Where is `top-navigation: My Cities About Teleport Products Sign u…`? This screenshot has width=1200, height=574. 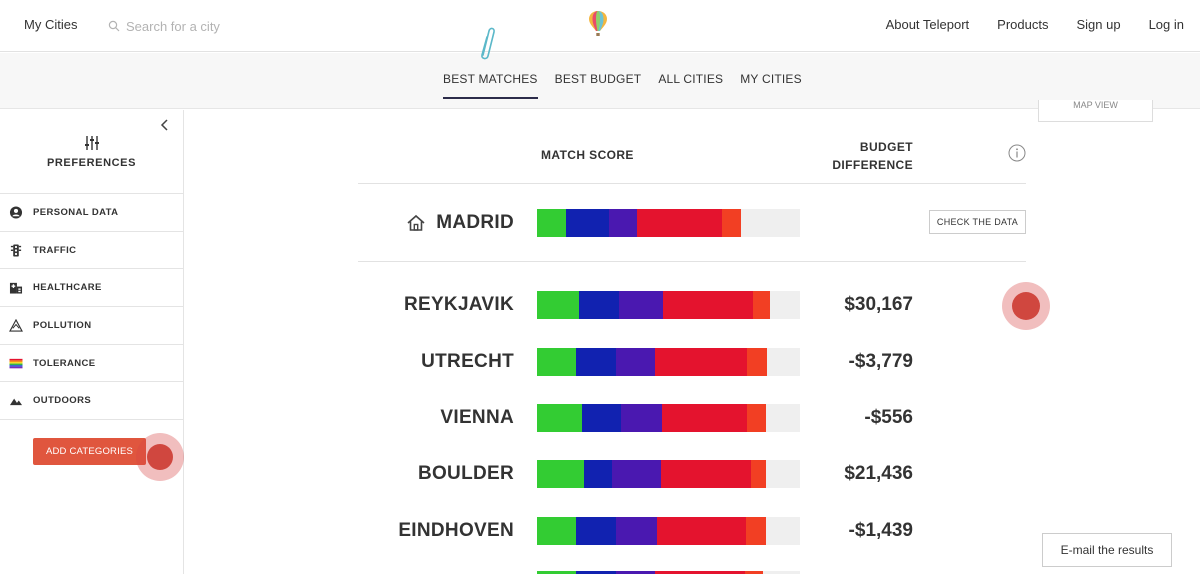
top-navigation: My Cities About Teleport Products Sign u… is located at coordinates (600, 26).